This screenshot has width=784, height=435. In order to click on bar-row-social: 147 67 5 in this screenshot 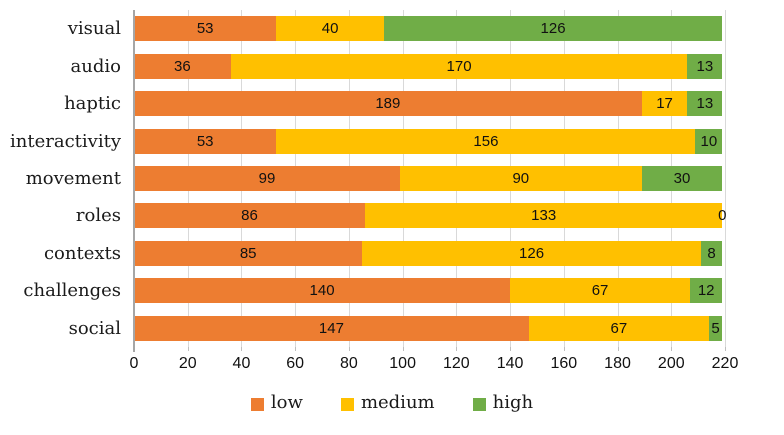, I will do `click(429, 328)`.